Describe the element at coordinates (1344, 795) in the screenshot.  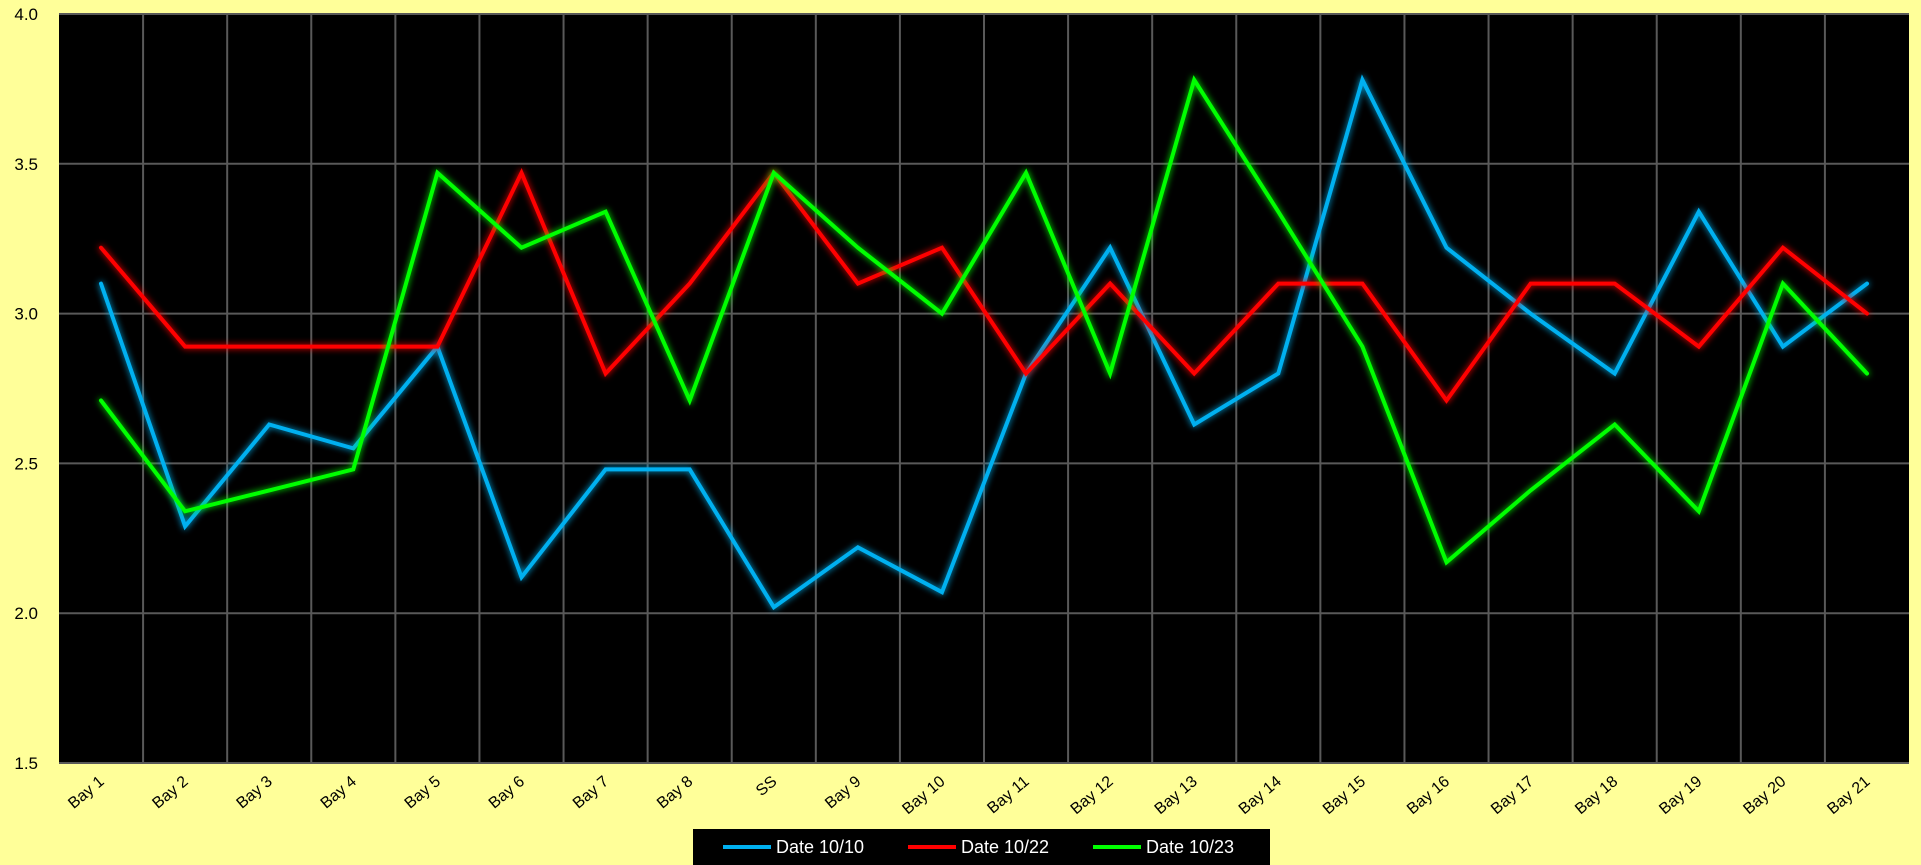
I see `x-category-label: Bay 15` at that location.